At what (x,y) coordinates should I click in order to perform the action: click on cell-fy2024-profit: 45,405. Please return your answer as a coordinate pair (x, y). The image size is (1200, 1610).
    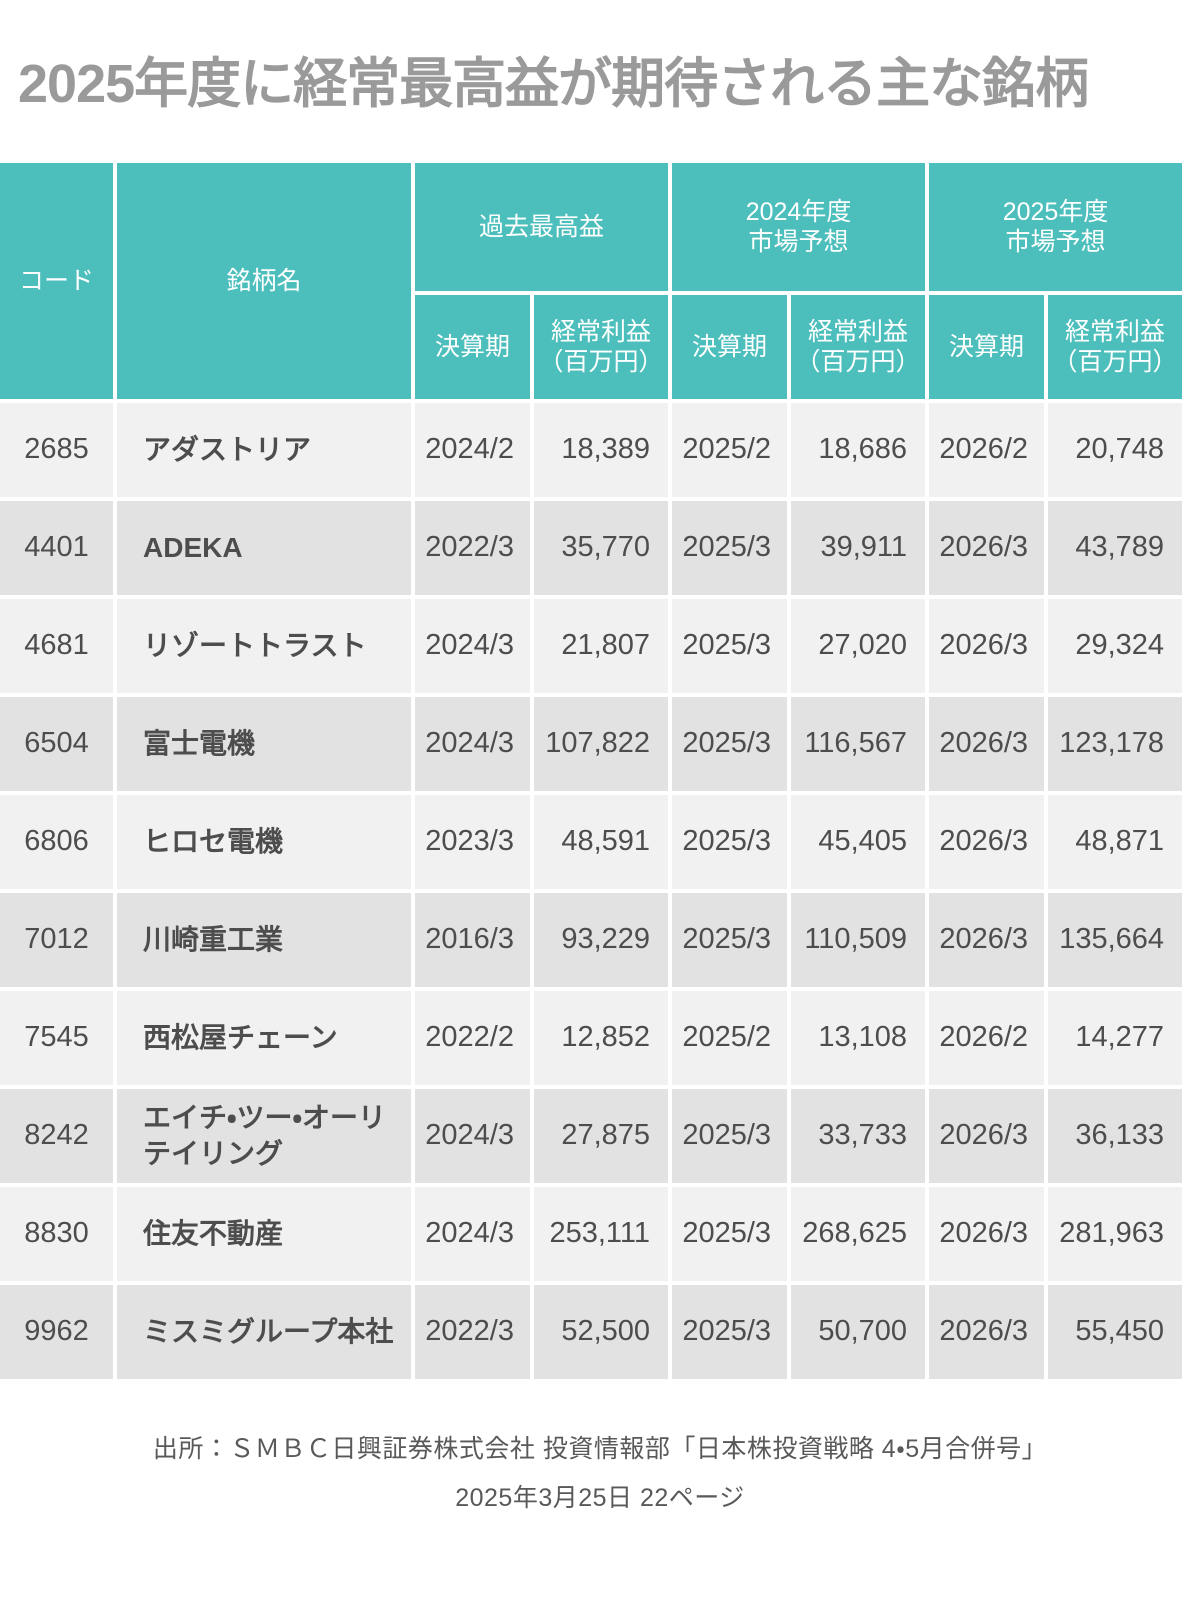
    Looking at the image, I should click on (858, 842).